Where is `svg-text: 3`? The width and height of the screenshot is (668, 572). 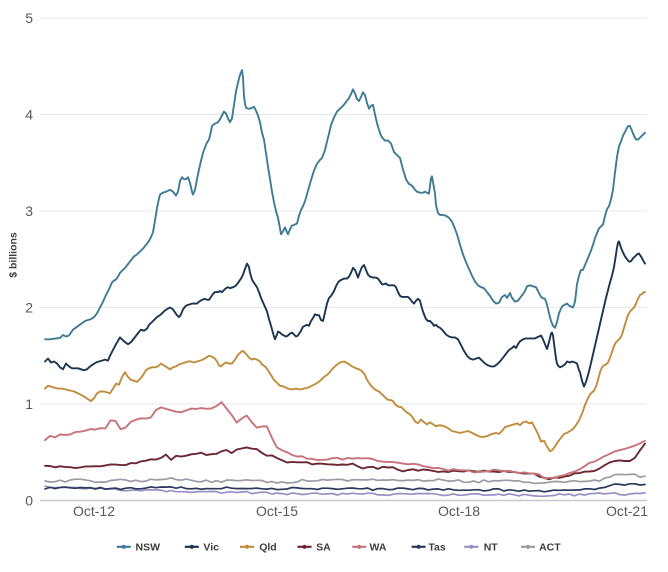
svg-text: 3 is located at coordinates (29, 211).